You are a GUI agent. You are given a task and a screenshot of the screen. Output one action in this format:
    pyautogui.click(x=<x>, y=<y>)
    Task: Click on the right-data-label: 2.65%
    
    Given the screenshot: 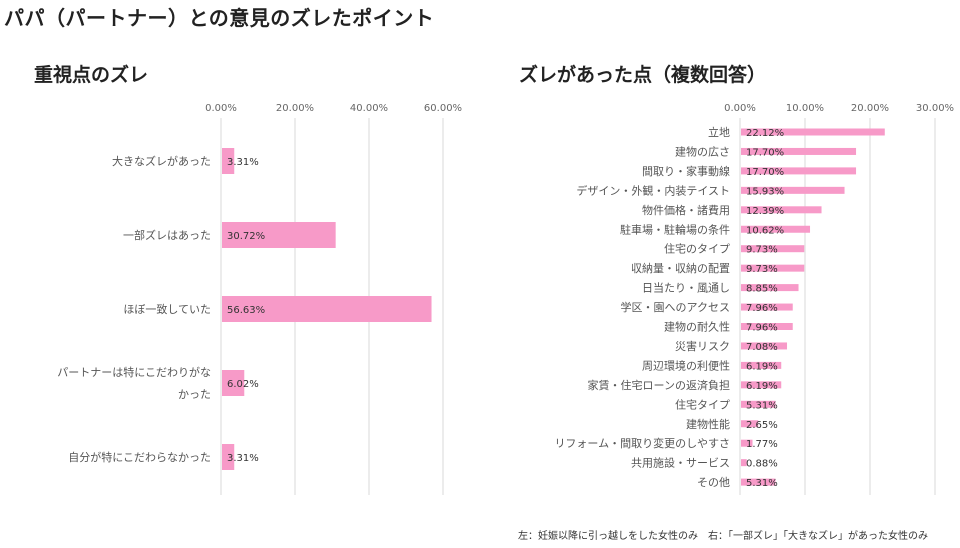 What is the action you would take?
    pyautogui.click(x=762, y=425)
    